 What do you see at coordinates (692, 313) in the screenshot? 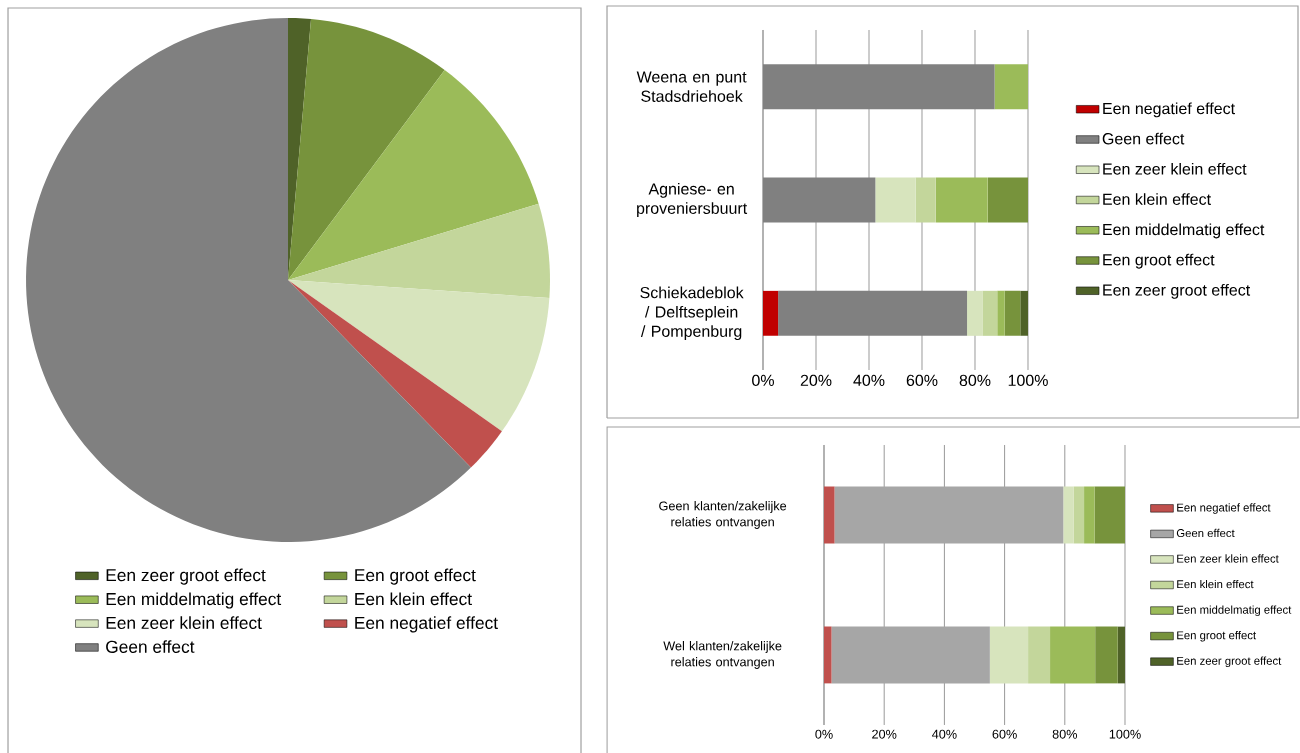
I see `y-tick-label: Schiekadeblok / Delftseplein / Pompenburg` at bounding box center [692, 313].